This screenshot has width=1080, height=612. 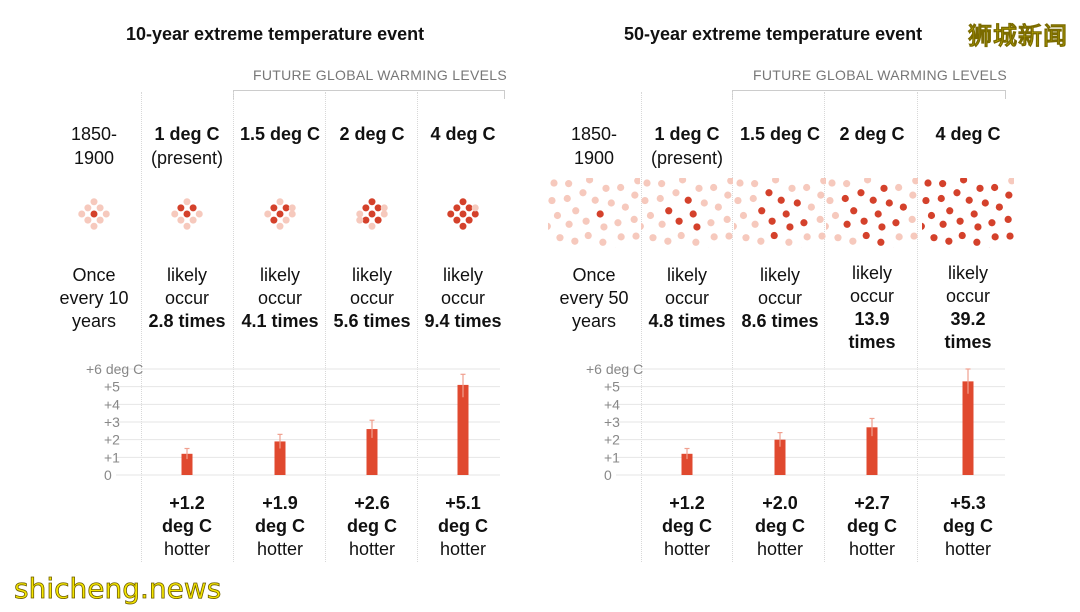 I want to click on frequency-line: likely, so click(x=279, y=275).